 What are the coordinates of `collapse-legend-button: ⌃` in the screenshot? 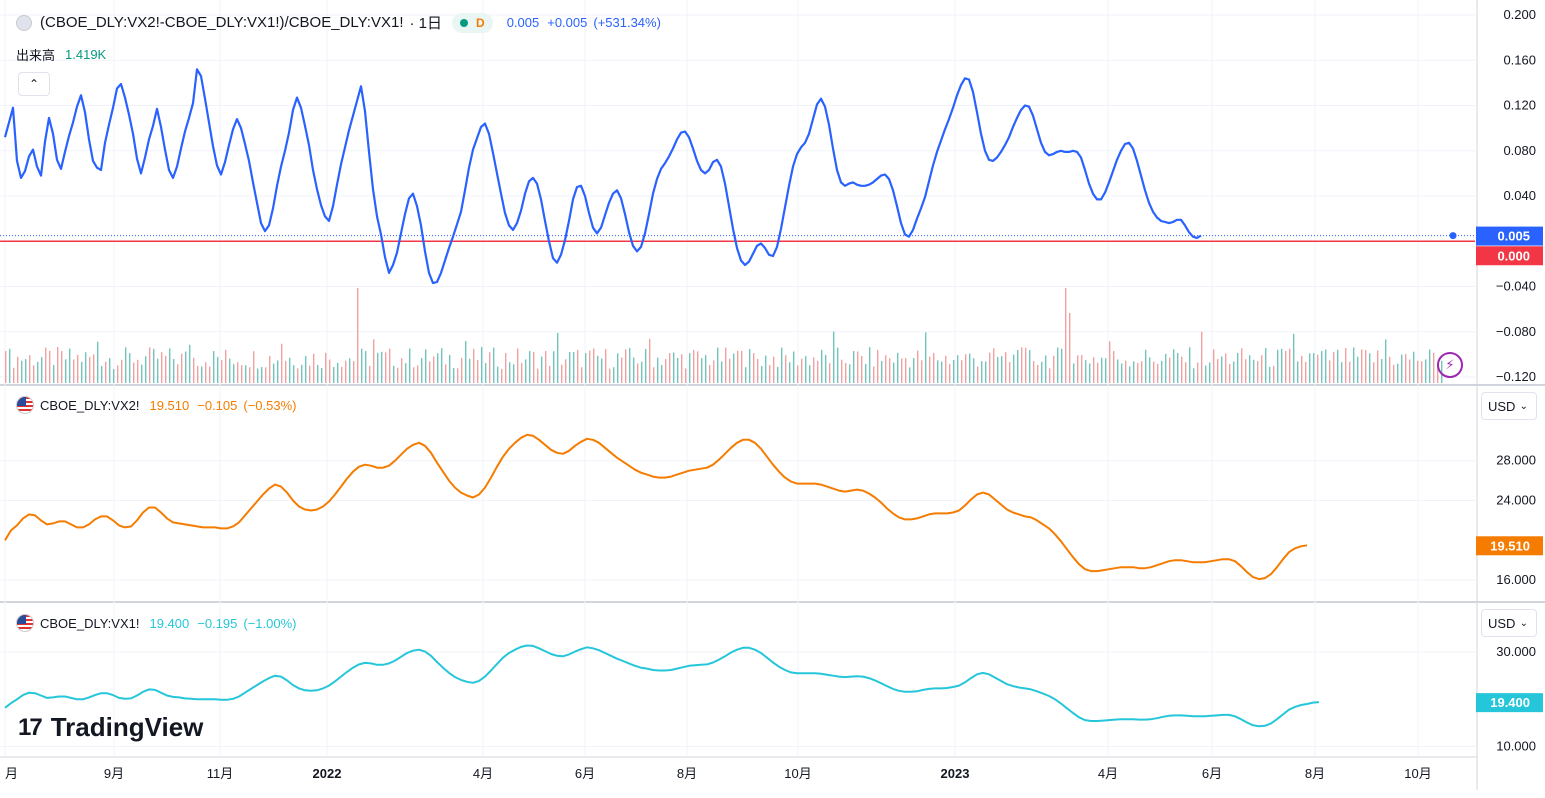 It's located at (34, 84).